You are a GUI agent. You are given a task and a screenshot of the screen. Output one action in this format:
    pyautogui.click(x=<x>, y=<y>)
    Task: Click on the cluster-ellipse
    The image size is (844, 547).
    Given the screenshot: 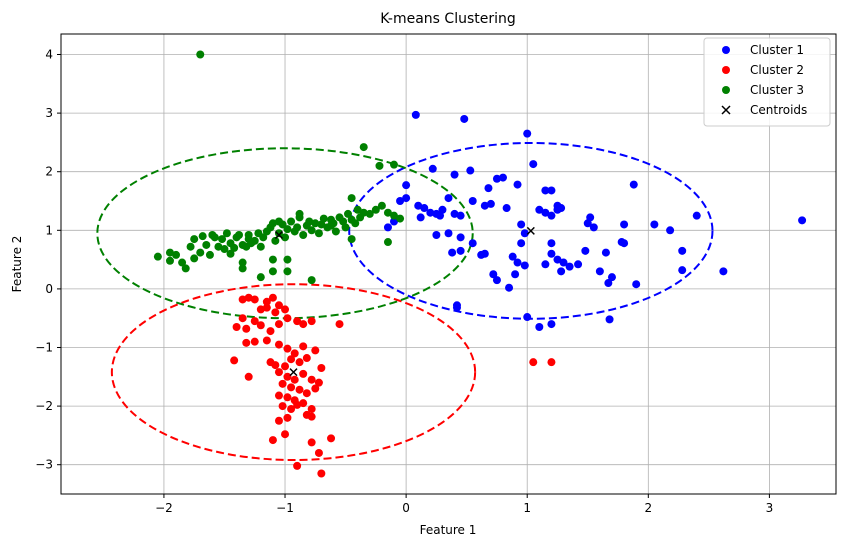 What is the action you would take?
    pyautogui.click(x=531, y=230)
    